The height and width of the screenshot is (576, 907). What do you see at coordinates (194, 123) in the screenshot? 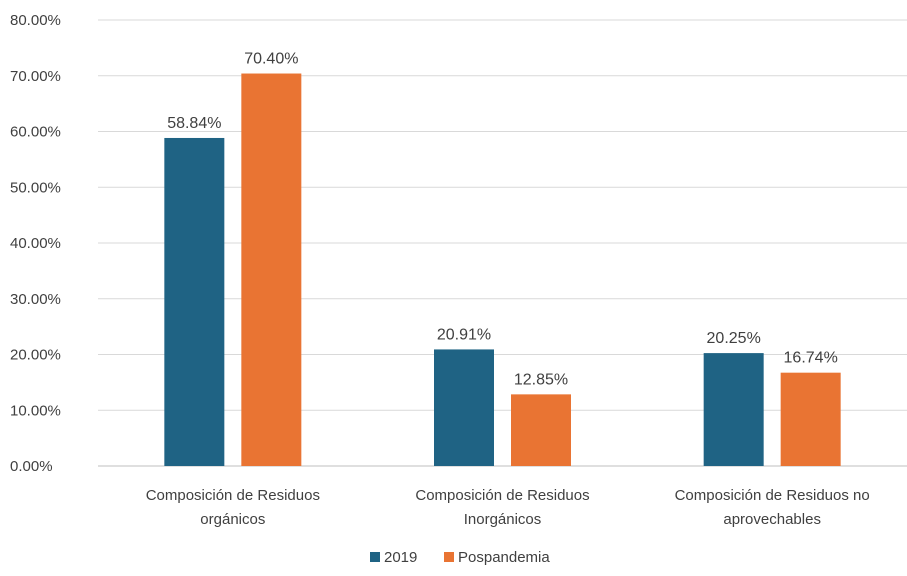
I see `data-label: 58.84%` at bounding box center [194, 123].